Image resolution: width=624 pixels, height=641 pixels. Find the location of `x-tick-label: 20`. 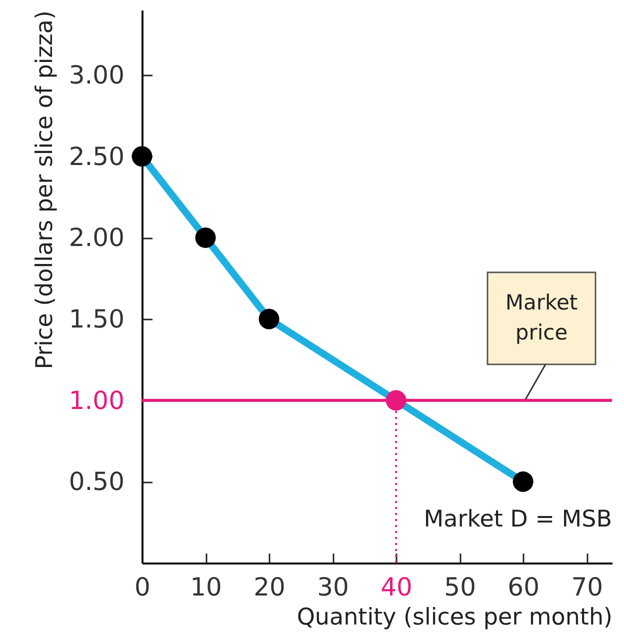

x-tick-label: 20 is located at coordinates (270, 587).